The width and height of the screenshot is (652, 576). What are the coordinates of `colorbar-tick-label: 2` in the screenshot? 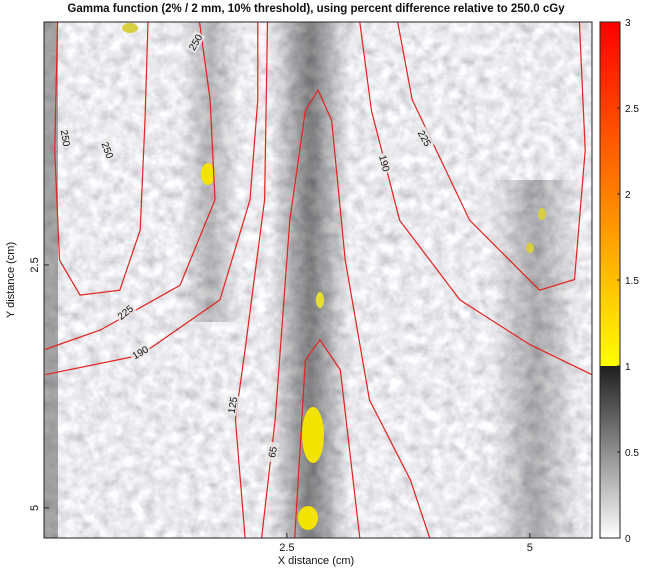 It's located at (628, 195).